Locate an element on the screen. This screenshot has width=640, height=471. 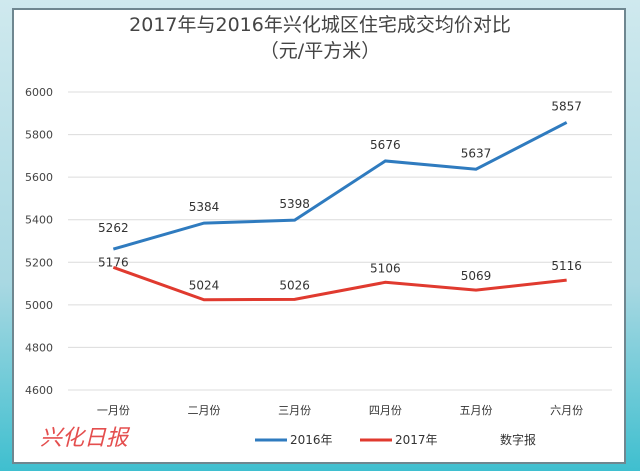
data-label: 5106 is located at coordinates (385, 268).